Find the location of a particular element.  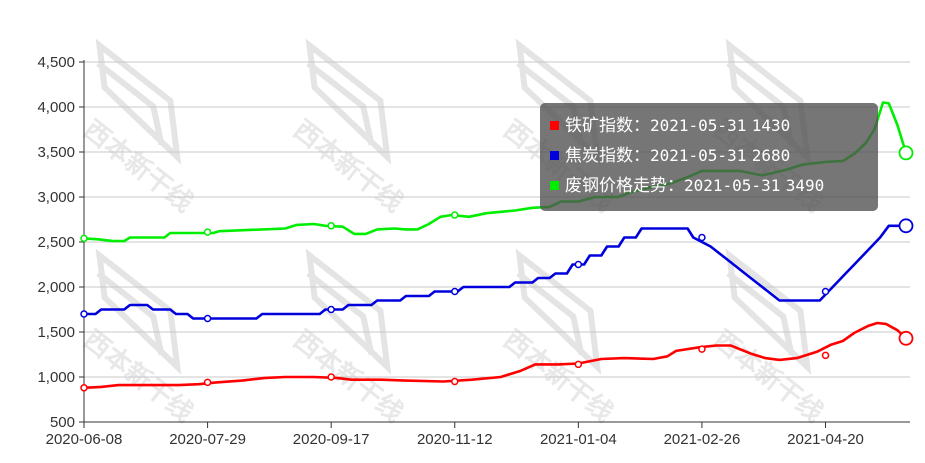

y-tick-label: 500 is located at coordinates (62, 422).